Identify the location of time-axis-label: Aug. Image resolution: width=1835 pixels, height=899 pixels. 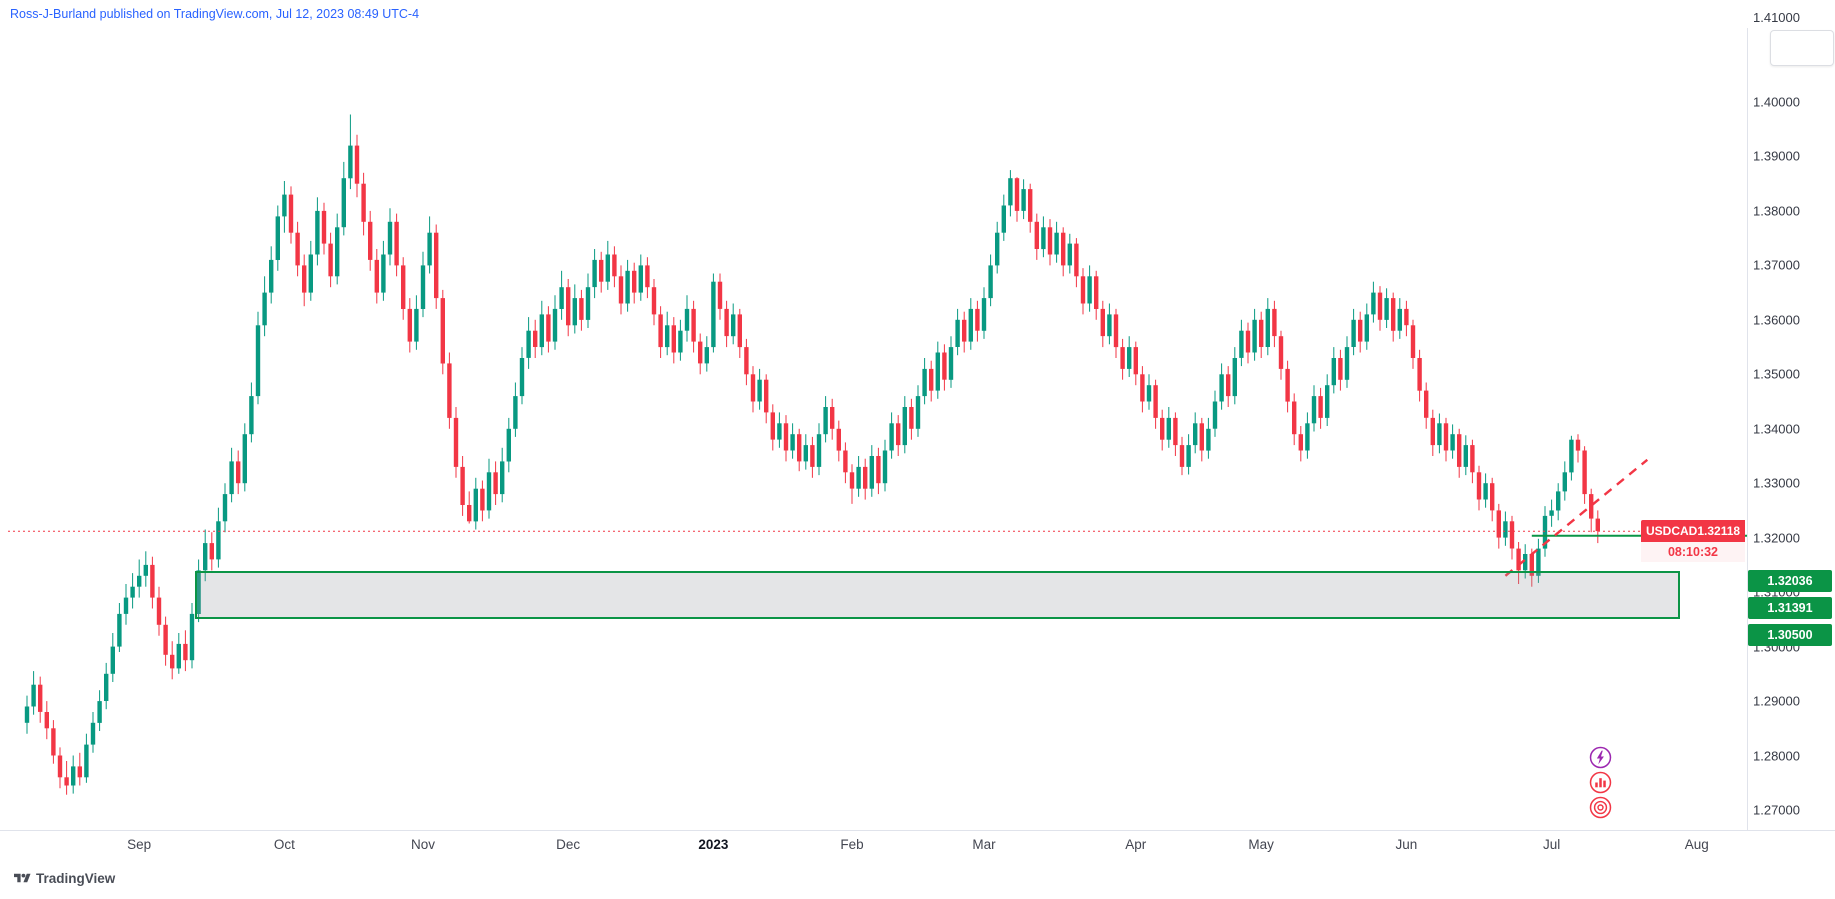
(1696, 844).